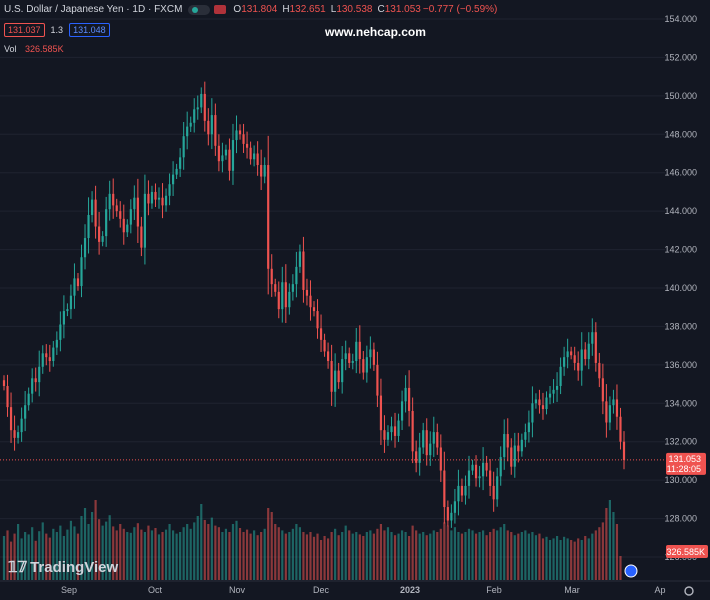  What do you see at coordinates (631, 571) in the screenshot?
I see `session-flag-icon` at bounding box center [631, 571].